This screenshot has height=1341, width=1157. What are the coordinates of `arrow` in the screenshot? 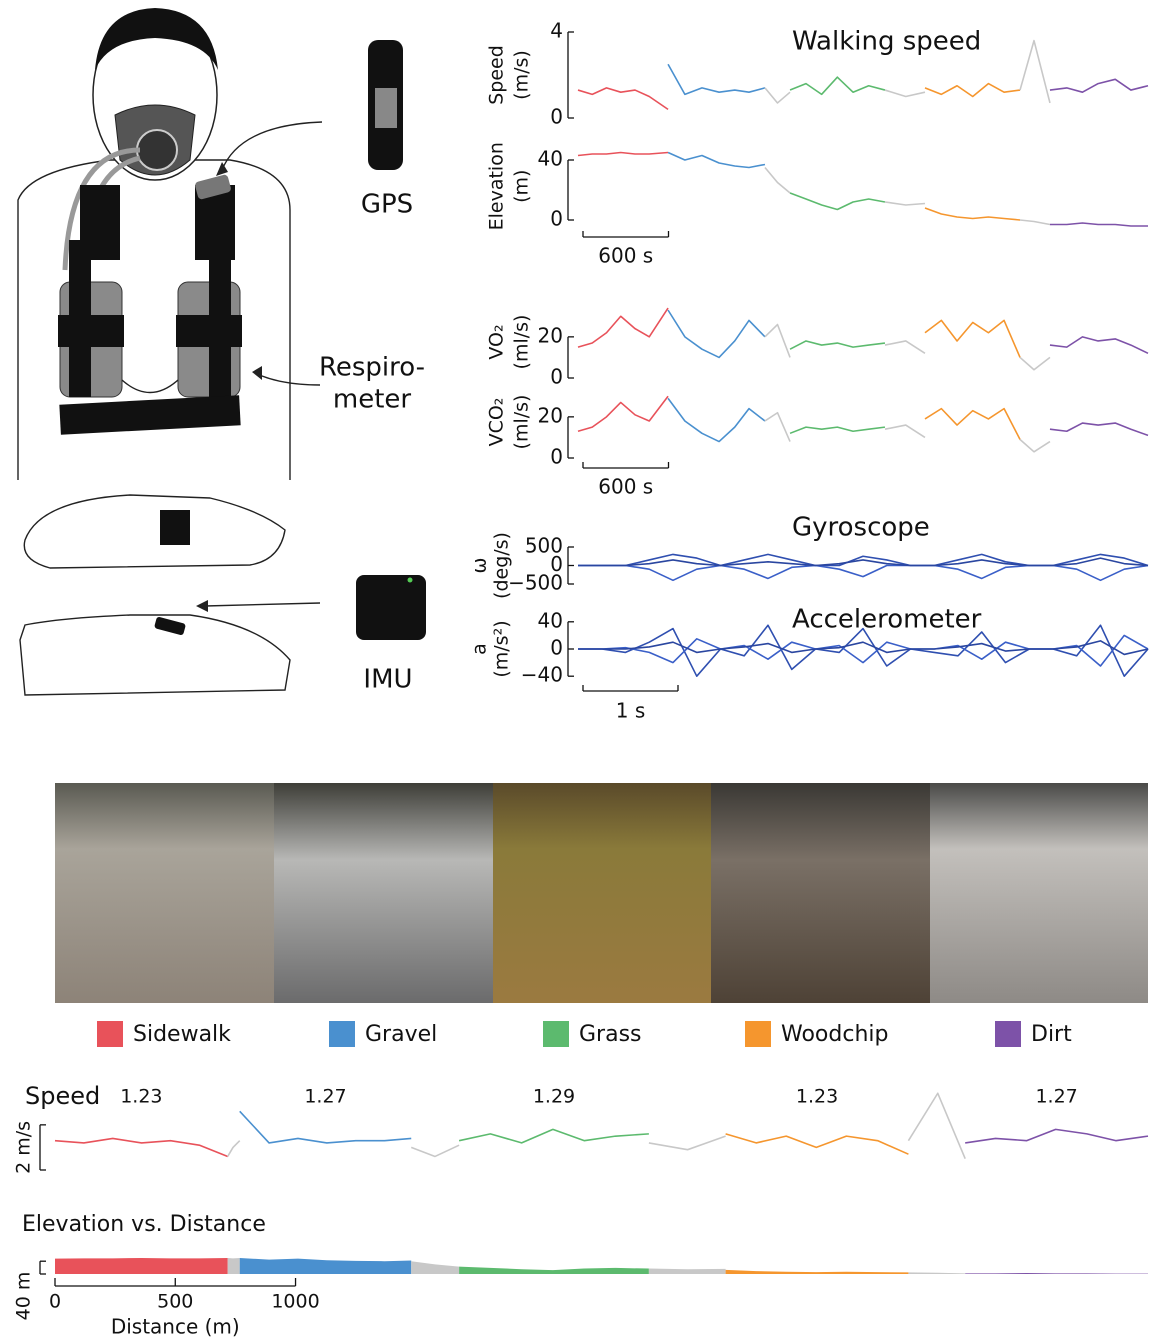 It's located at (262, 604).